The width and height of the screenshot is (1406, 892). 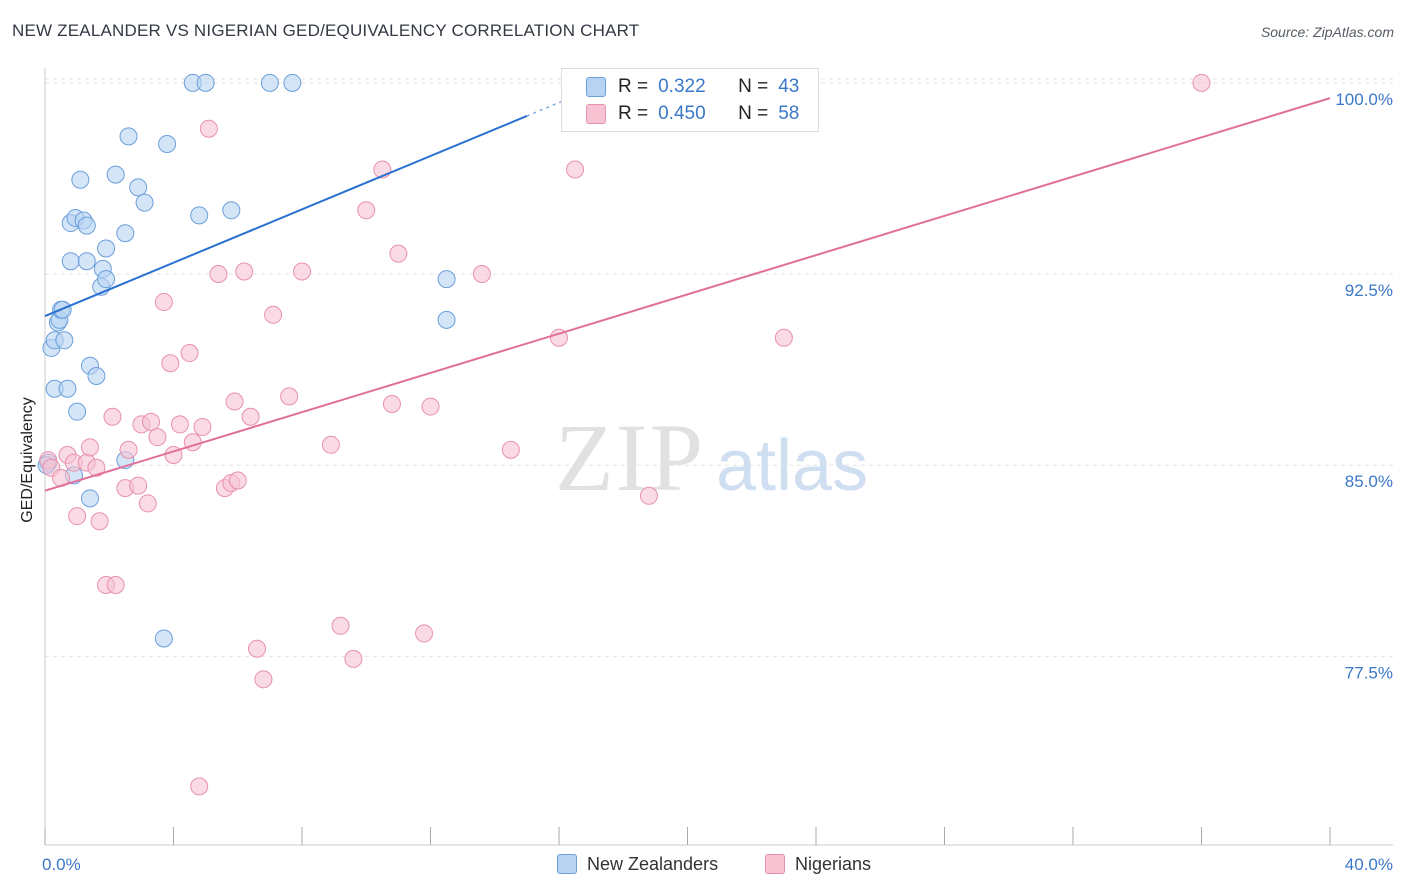 What do you see at coordinates (61, 864) in the screenshot?
I see `x-tick-label: 0.0%` at bounding box center [61, 864].